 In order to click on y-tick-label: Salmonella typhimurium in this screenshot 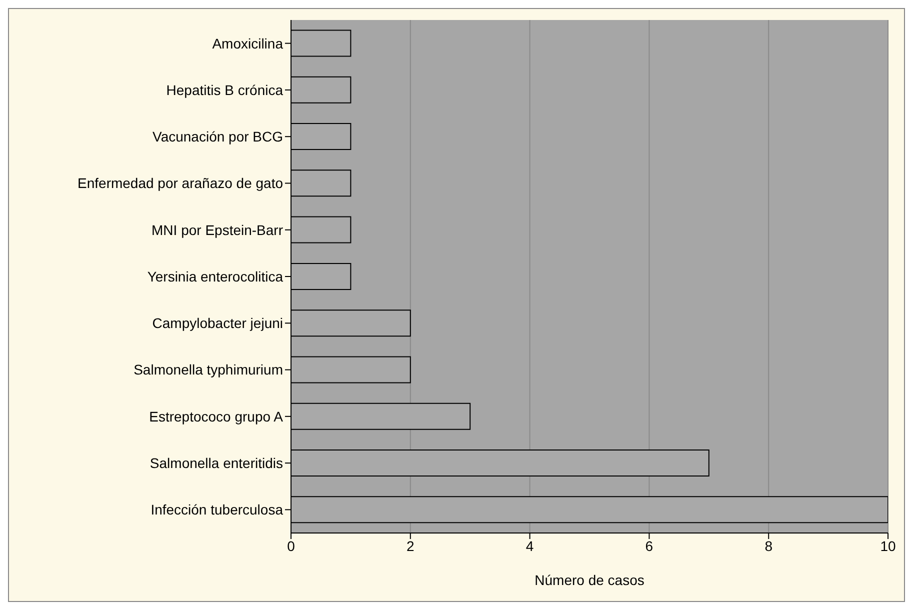, I will do `click(208, 370)`.